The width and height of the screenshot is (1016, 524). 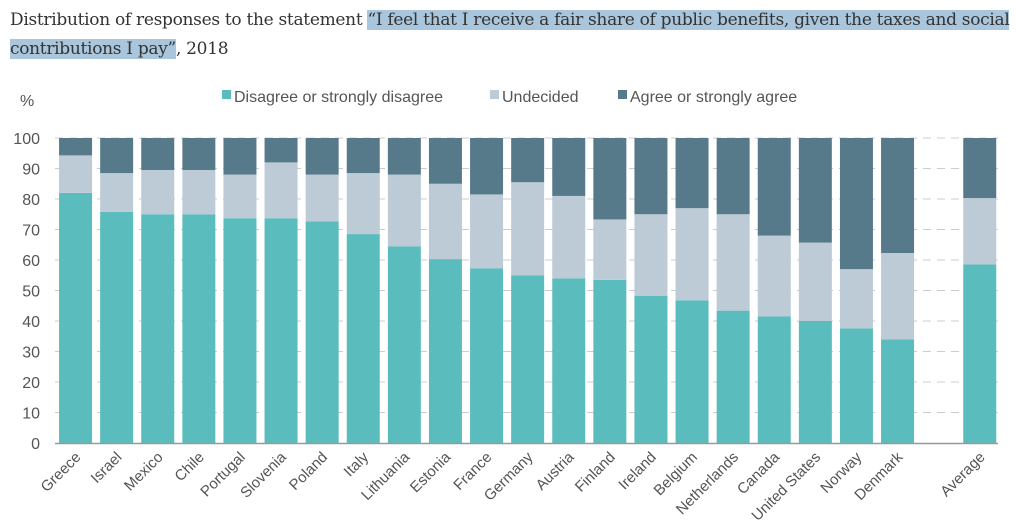 What do you see at coordinates (202, 49) in the screenshot?
I see `title-suffix: , 2018` at bounding box center [202, 49].